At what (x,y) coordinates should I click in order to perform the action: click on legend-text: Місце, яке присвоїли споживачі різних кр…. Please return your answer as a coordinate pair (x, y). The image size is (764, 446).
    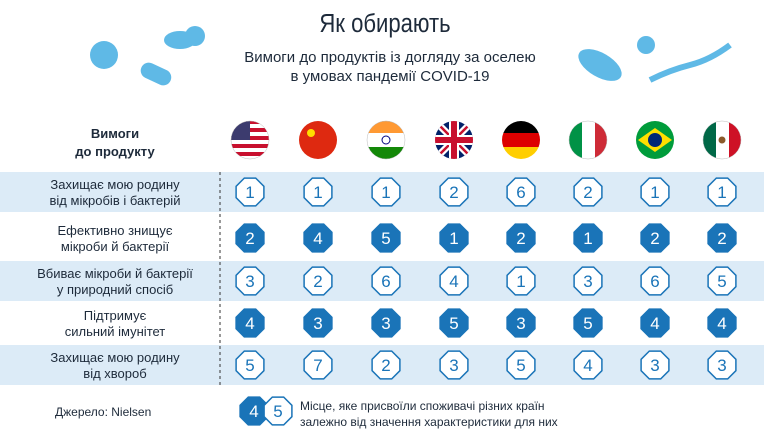
    Looking at the image, I should click on (422, 406).